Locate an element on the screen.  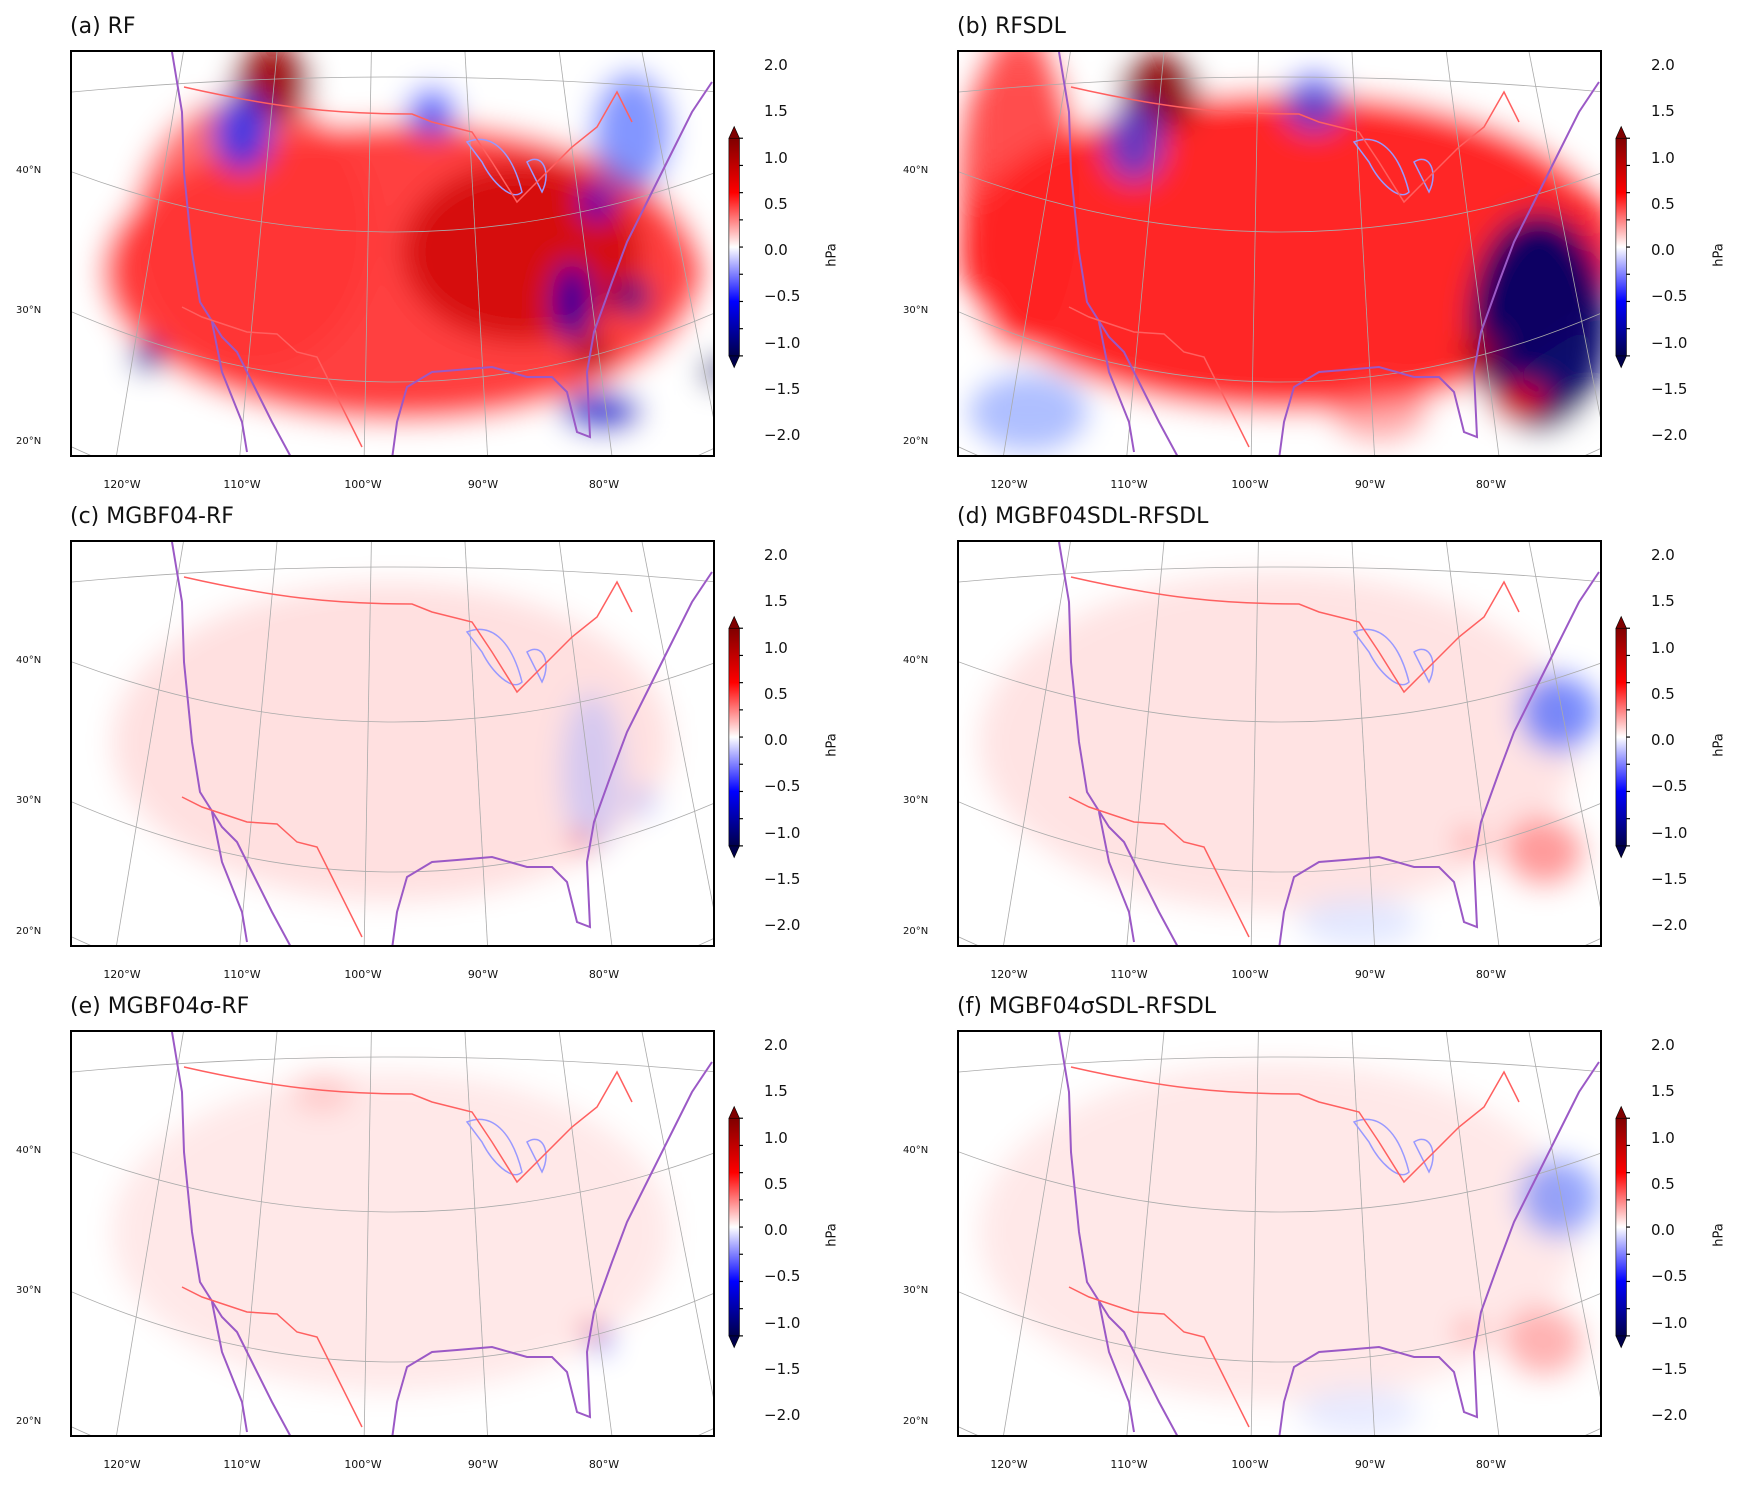
latitude-tick-label: 20°N is located at coordinates (29, 441).